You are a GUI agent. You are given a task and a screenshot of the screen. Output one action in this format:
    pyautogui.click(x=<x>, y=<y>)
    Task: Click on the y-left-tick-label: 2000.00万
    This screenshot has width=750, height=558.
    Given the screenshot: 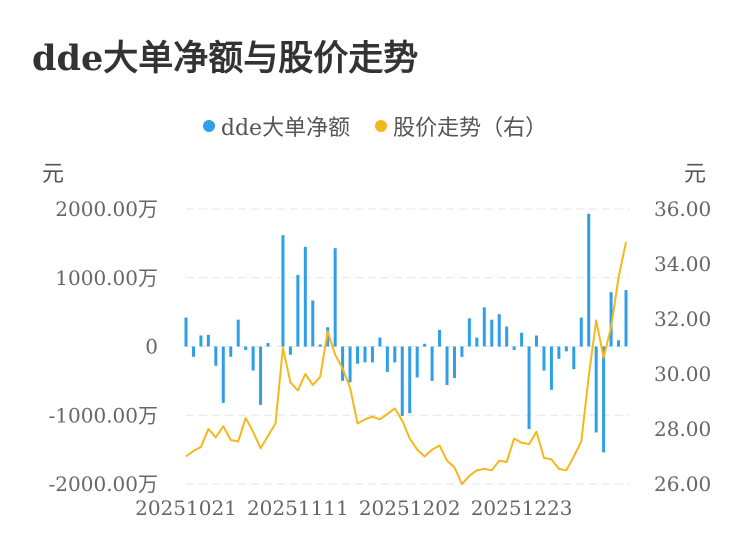 What is the action you would take?
    pyautogui.click(x=106, y=209)
    